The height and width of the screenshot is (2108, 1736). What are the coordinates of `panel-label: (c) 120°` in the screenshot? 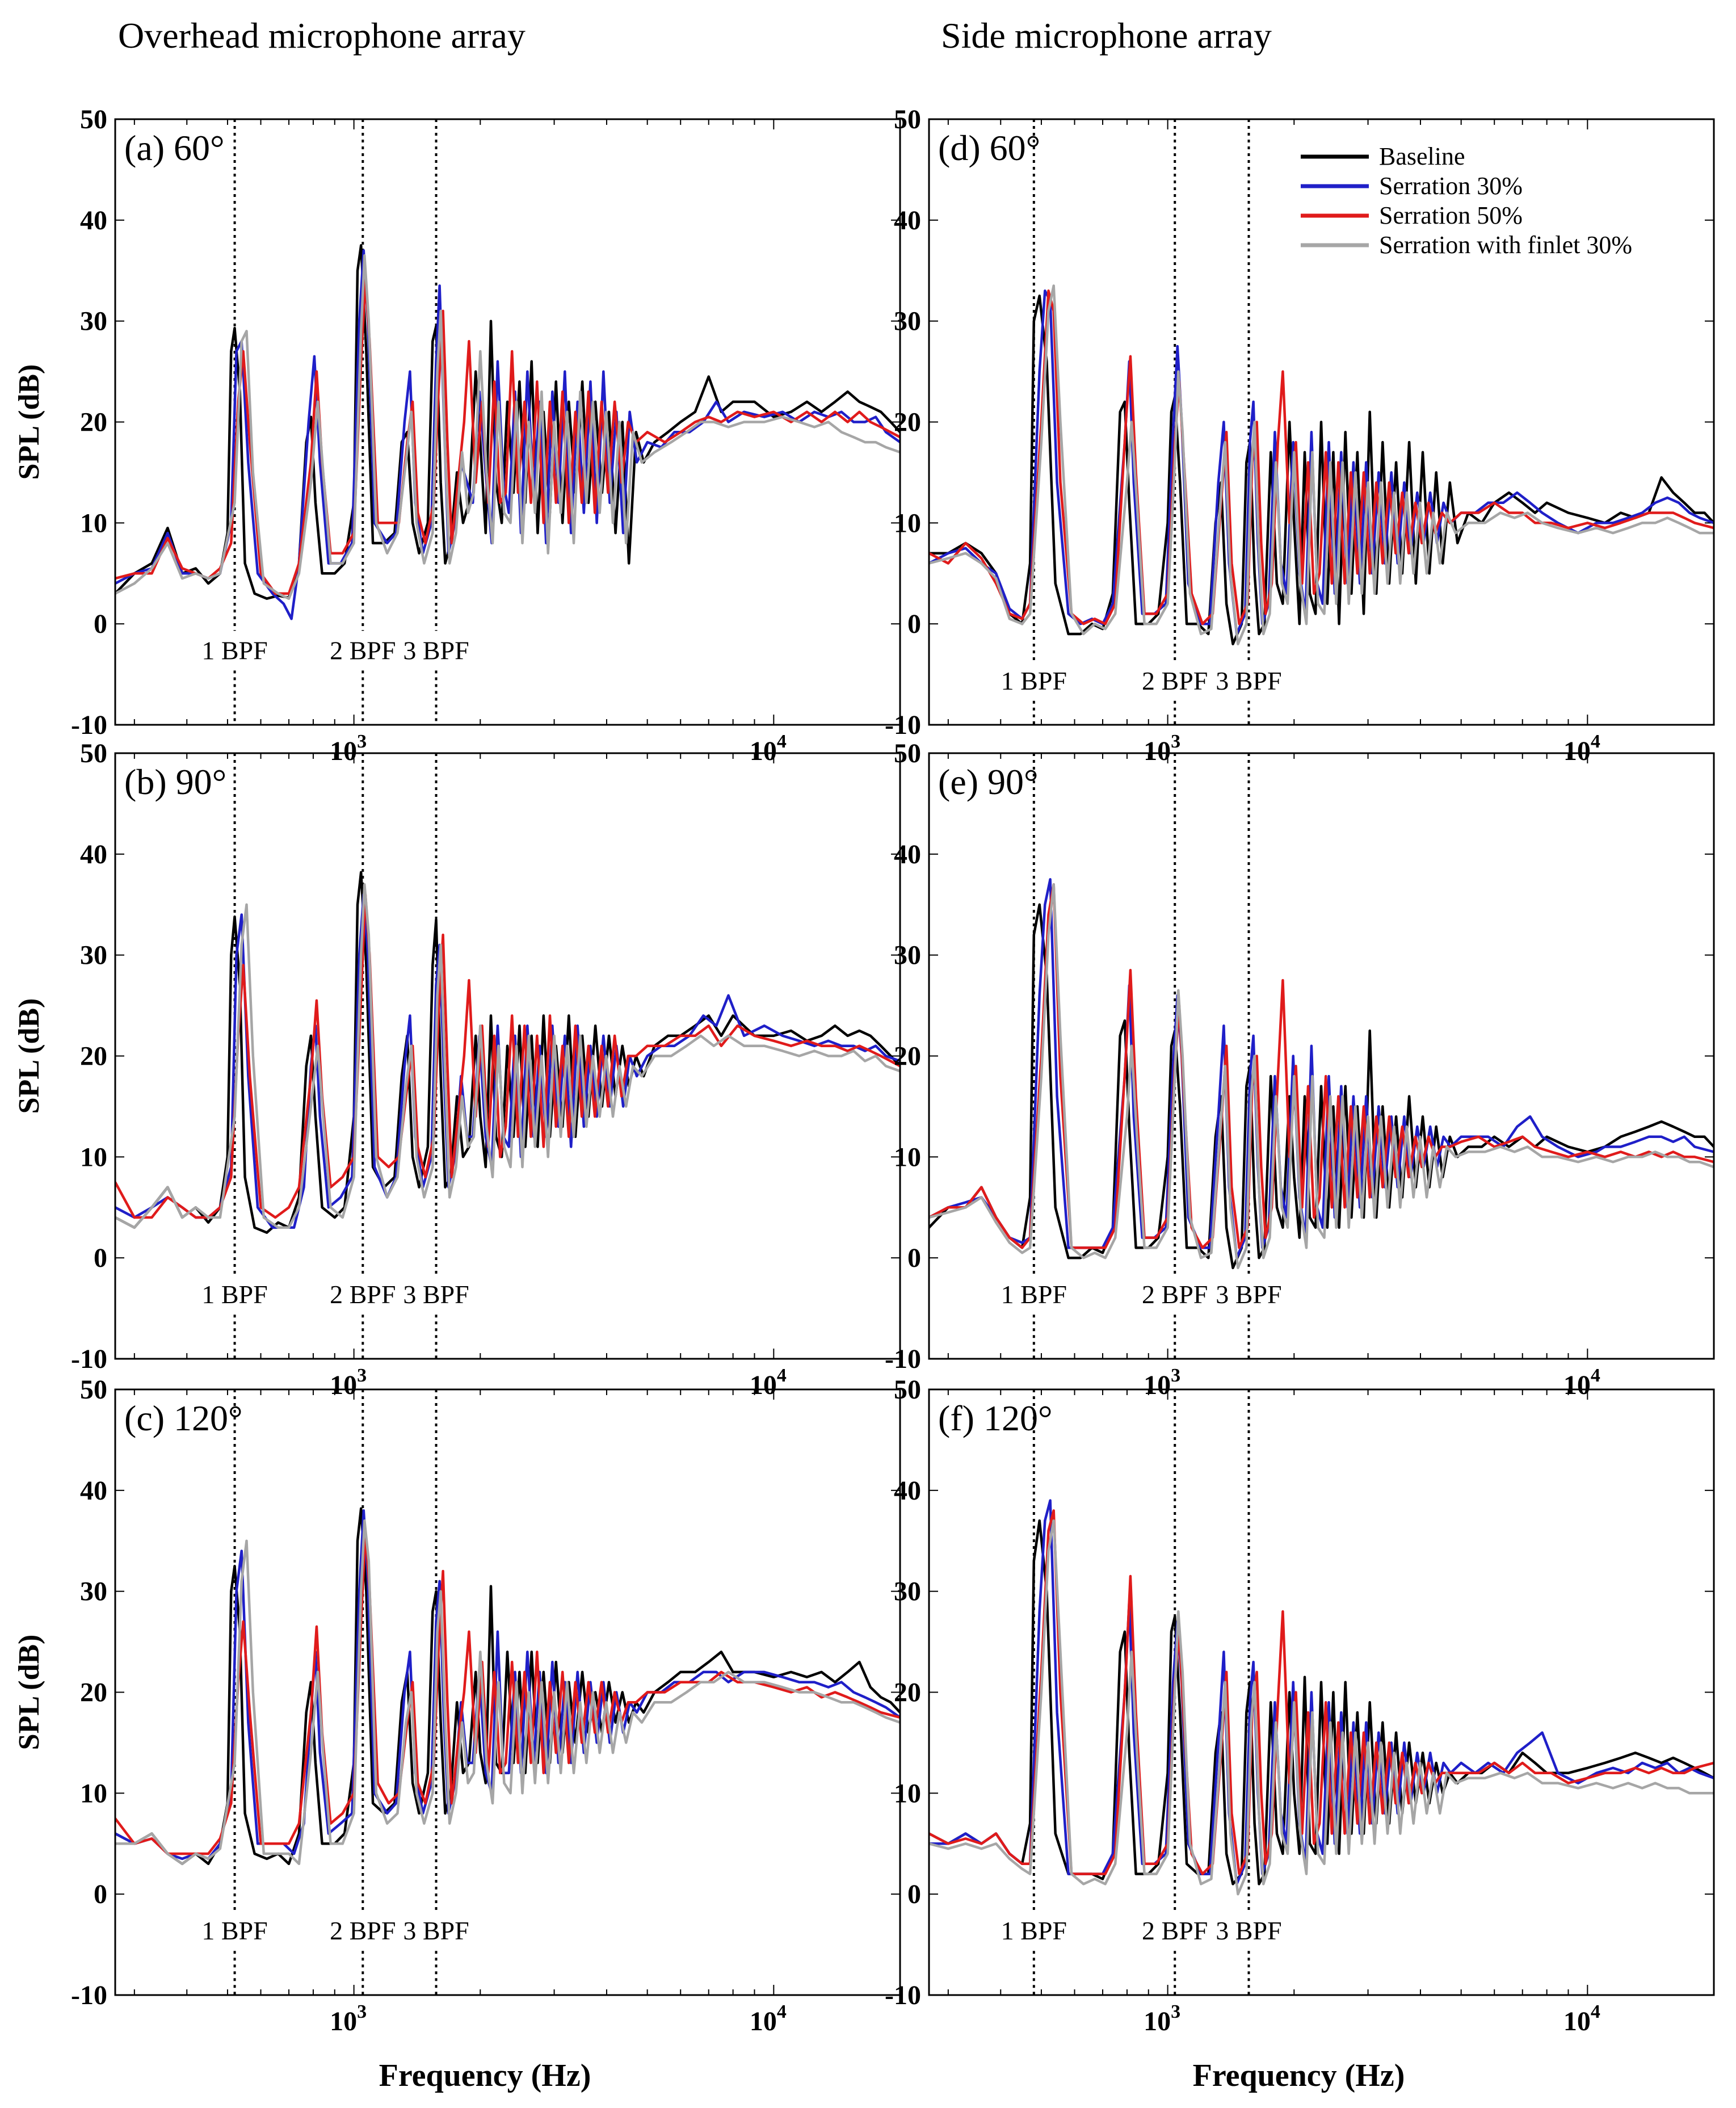 It's located at (183, 1418).